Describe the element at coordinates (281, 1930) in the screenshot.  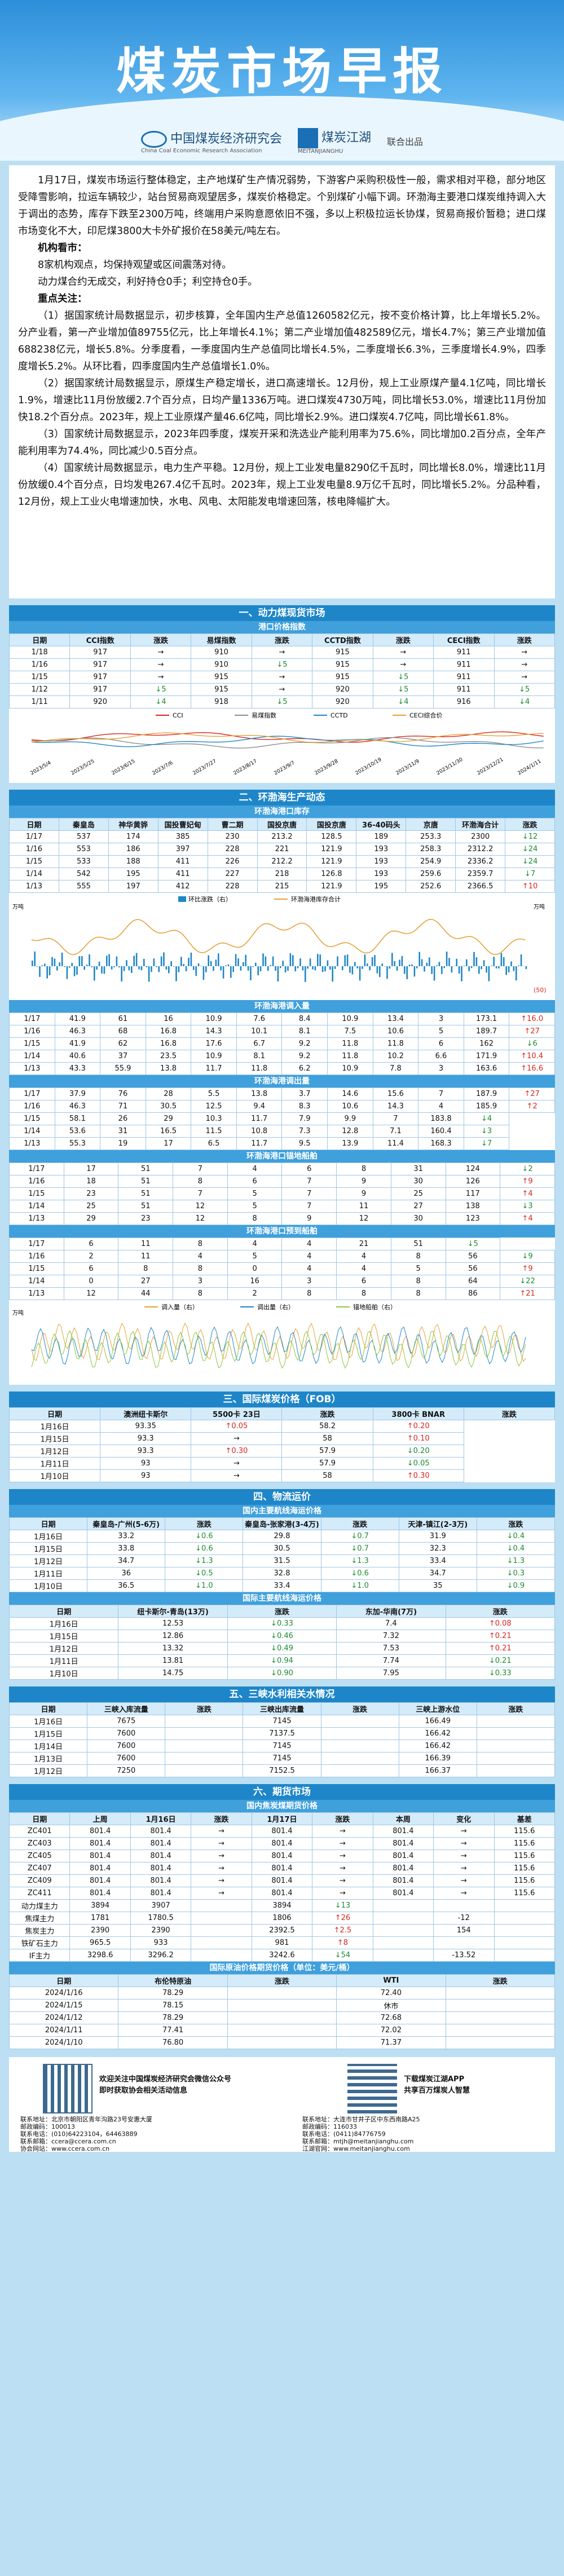
I see `table-row: 焦炭主力 2390 2390 2392.5 ↑2.5 154` at that location.